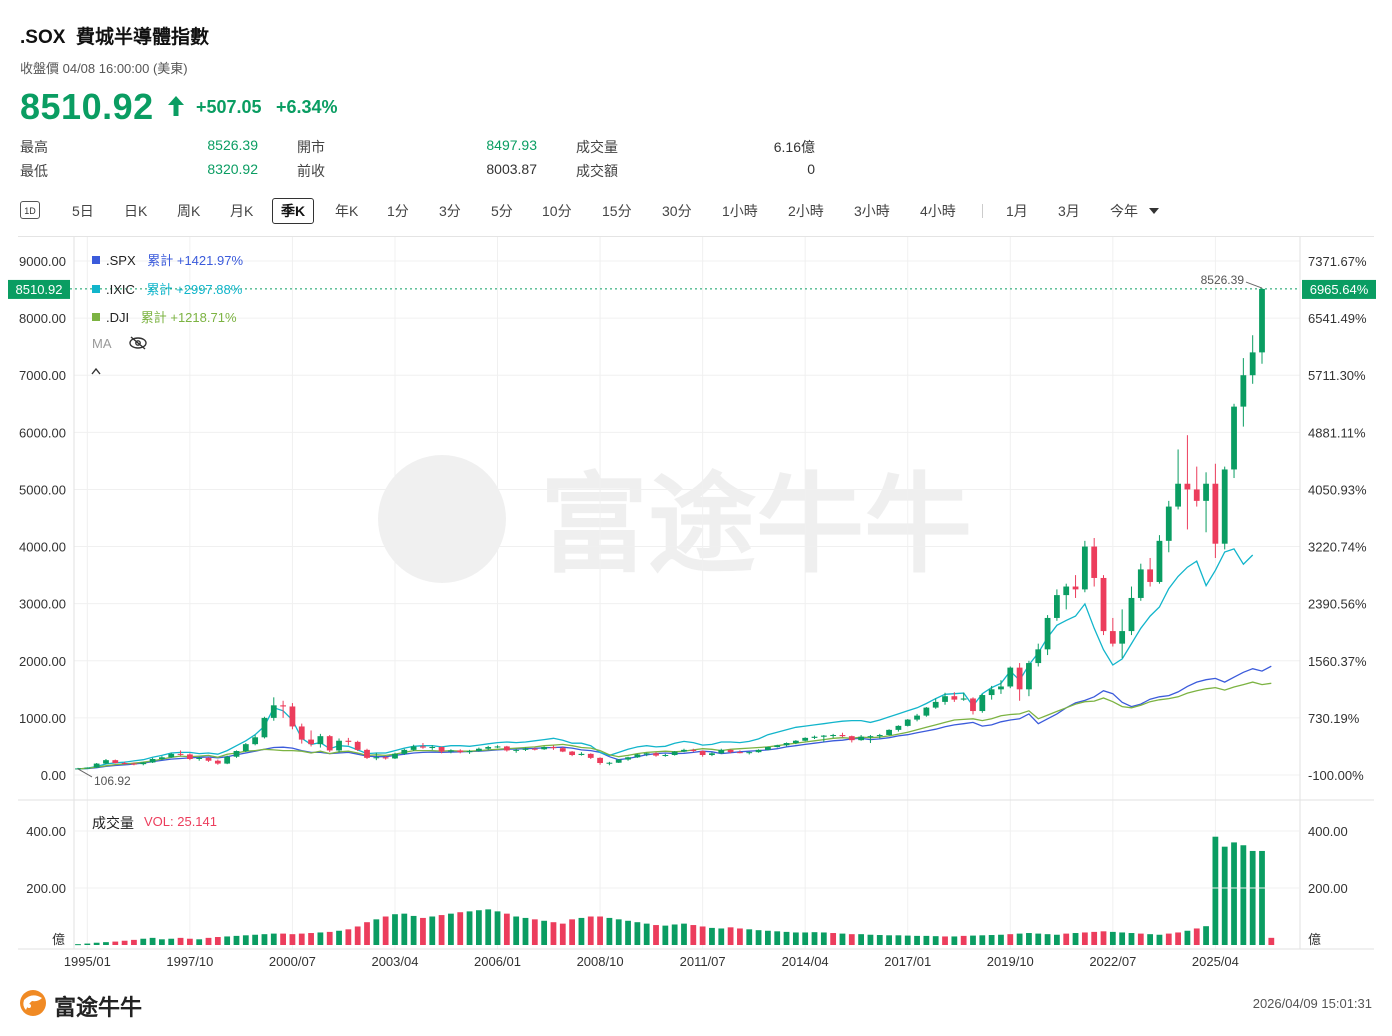 The height and width of the screenshot is (1036, 1392). I want to click on y-tick-label-pct: 7371.67%, so click(1337, 261).